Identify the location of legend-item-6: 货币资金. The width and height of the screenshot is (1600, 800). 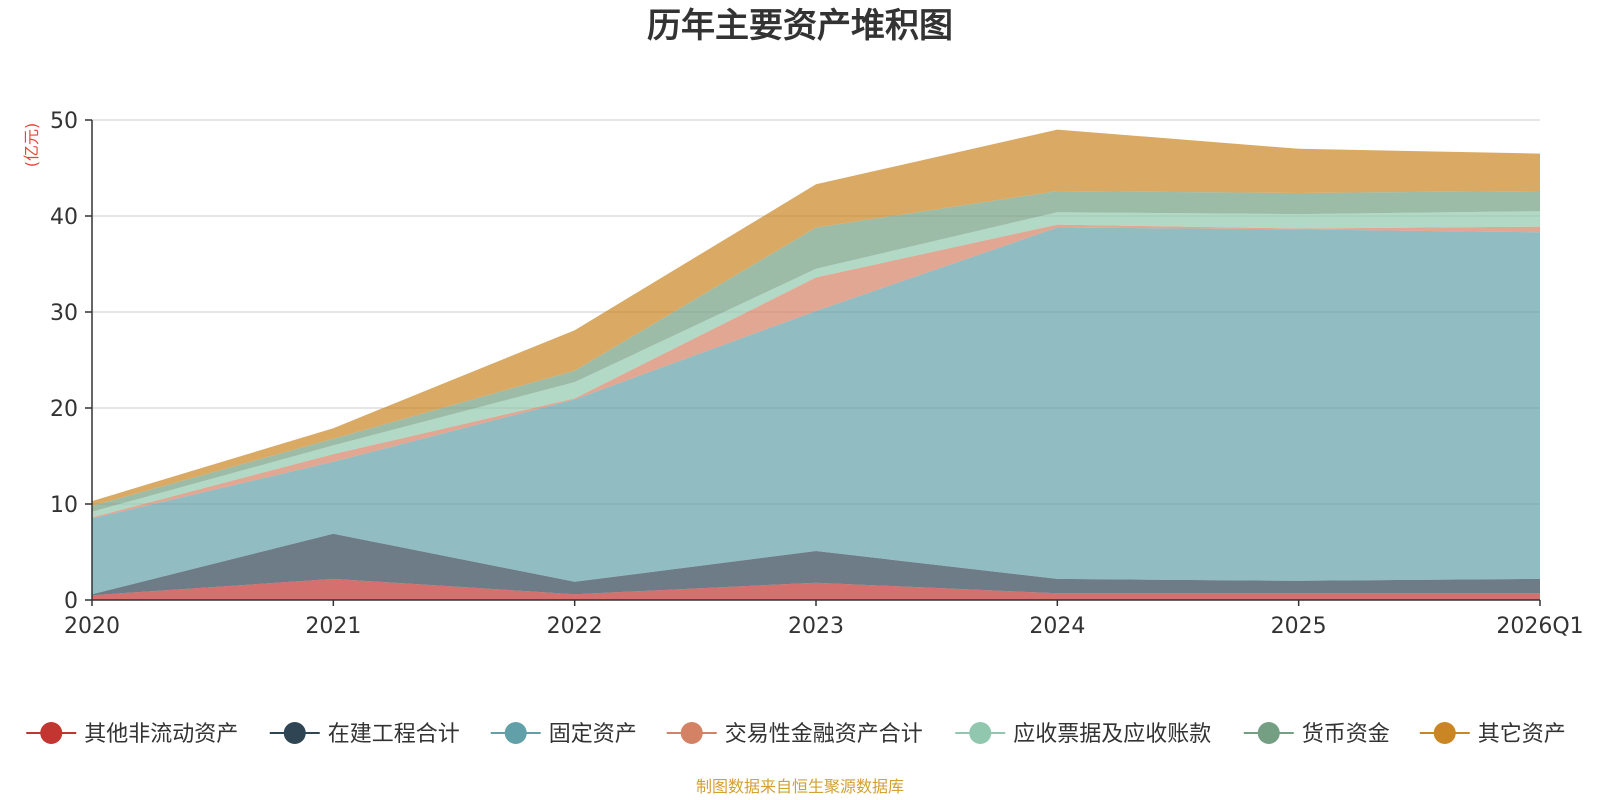
(1316, 734).